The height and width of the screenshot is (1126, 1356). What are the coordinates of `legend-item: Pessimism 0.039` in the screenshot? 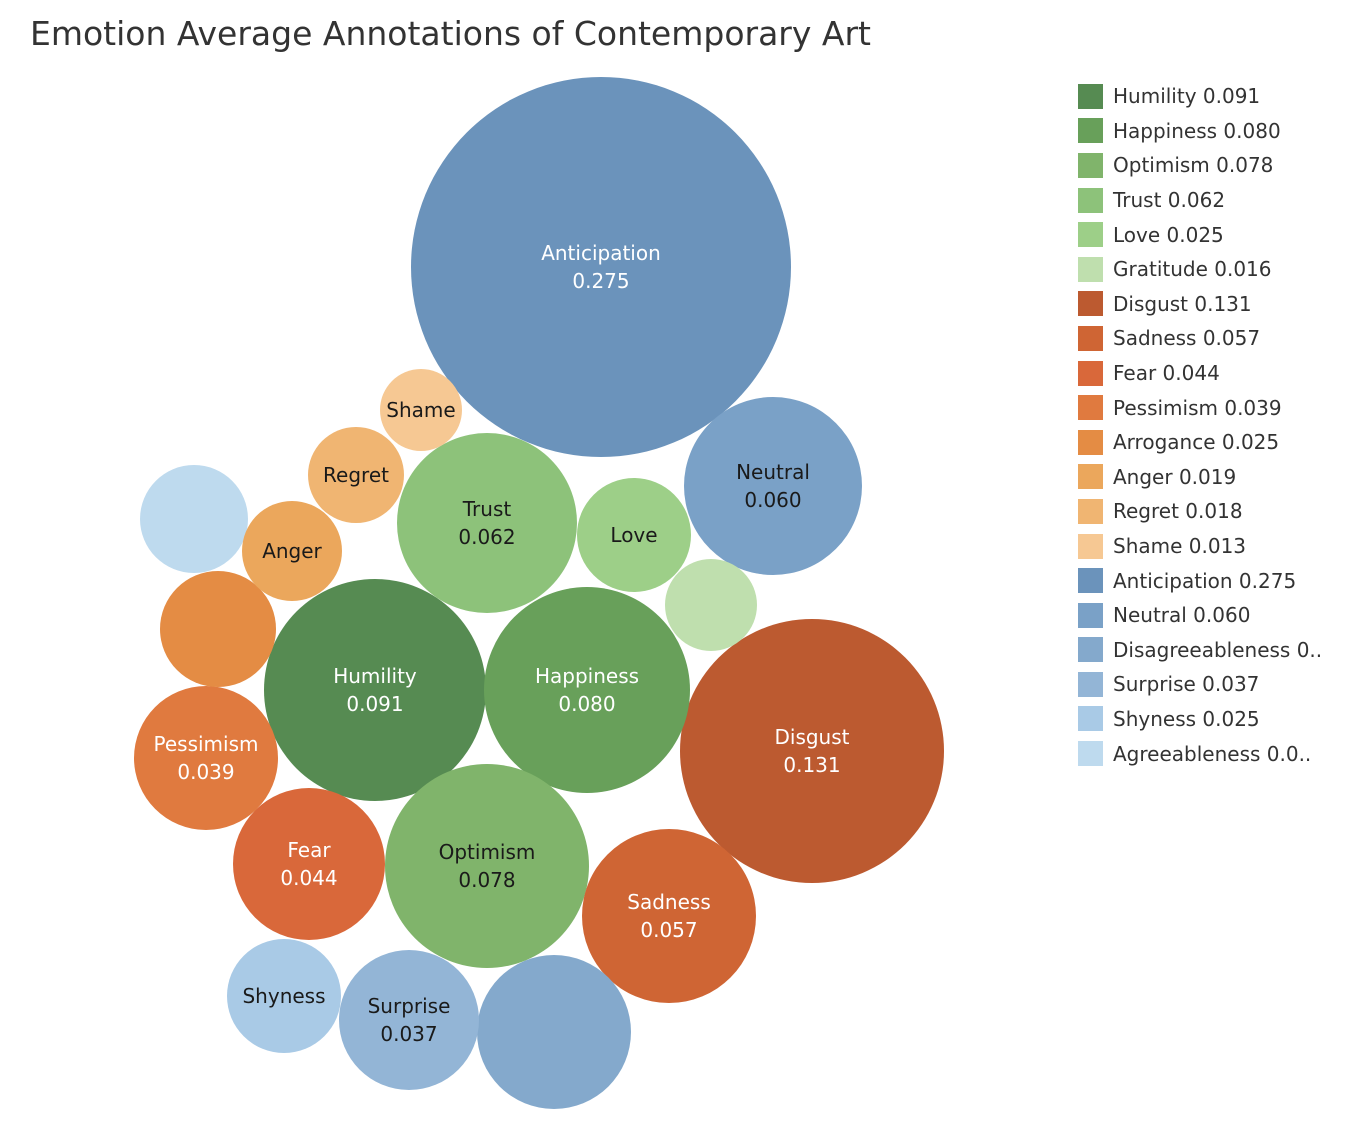 It's located at (1208, 407).